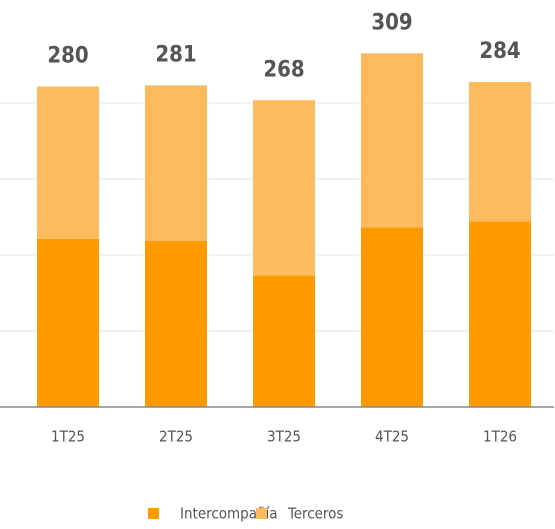 The height and width of the screenshot is (529, 555). I want to click on total-label: 268, so click(283, 69).